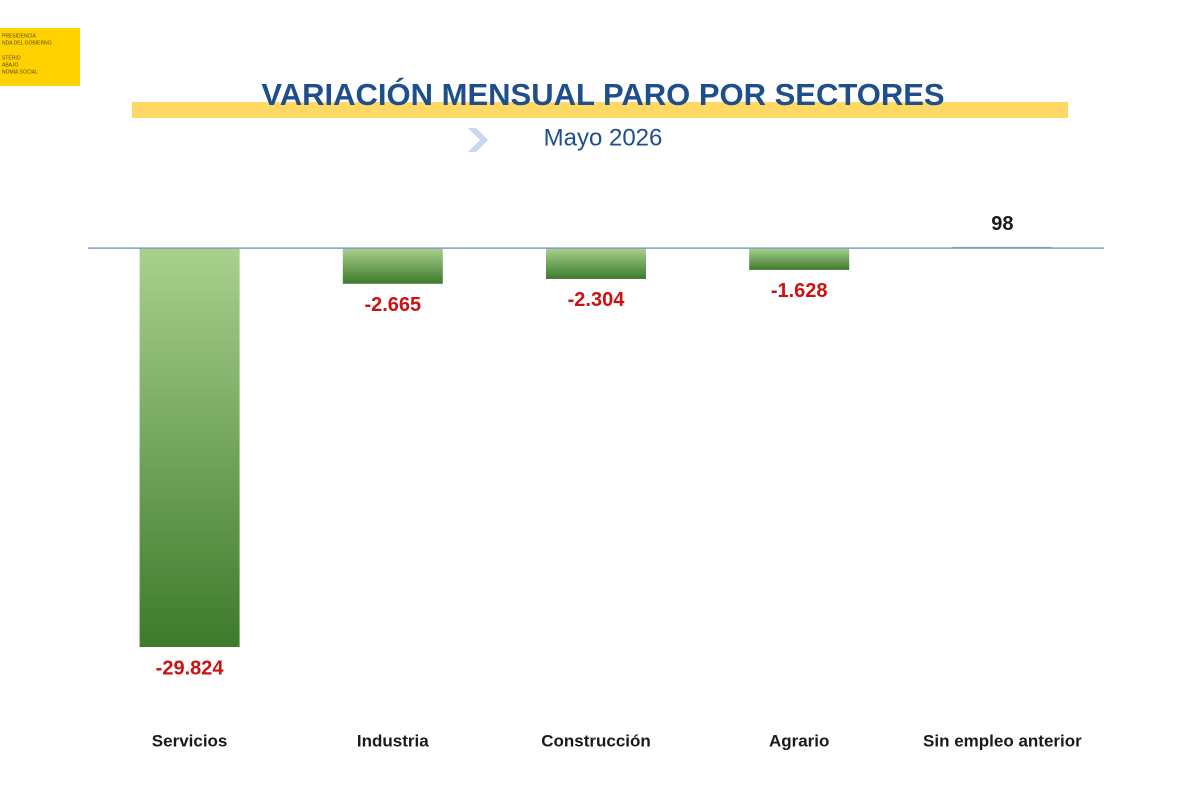  What do you see at coordinates (19, 36) in the screenshot?
I see `logo-text: PRESIDENCIA` at bounding box center [19, 36].